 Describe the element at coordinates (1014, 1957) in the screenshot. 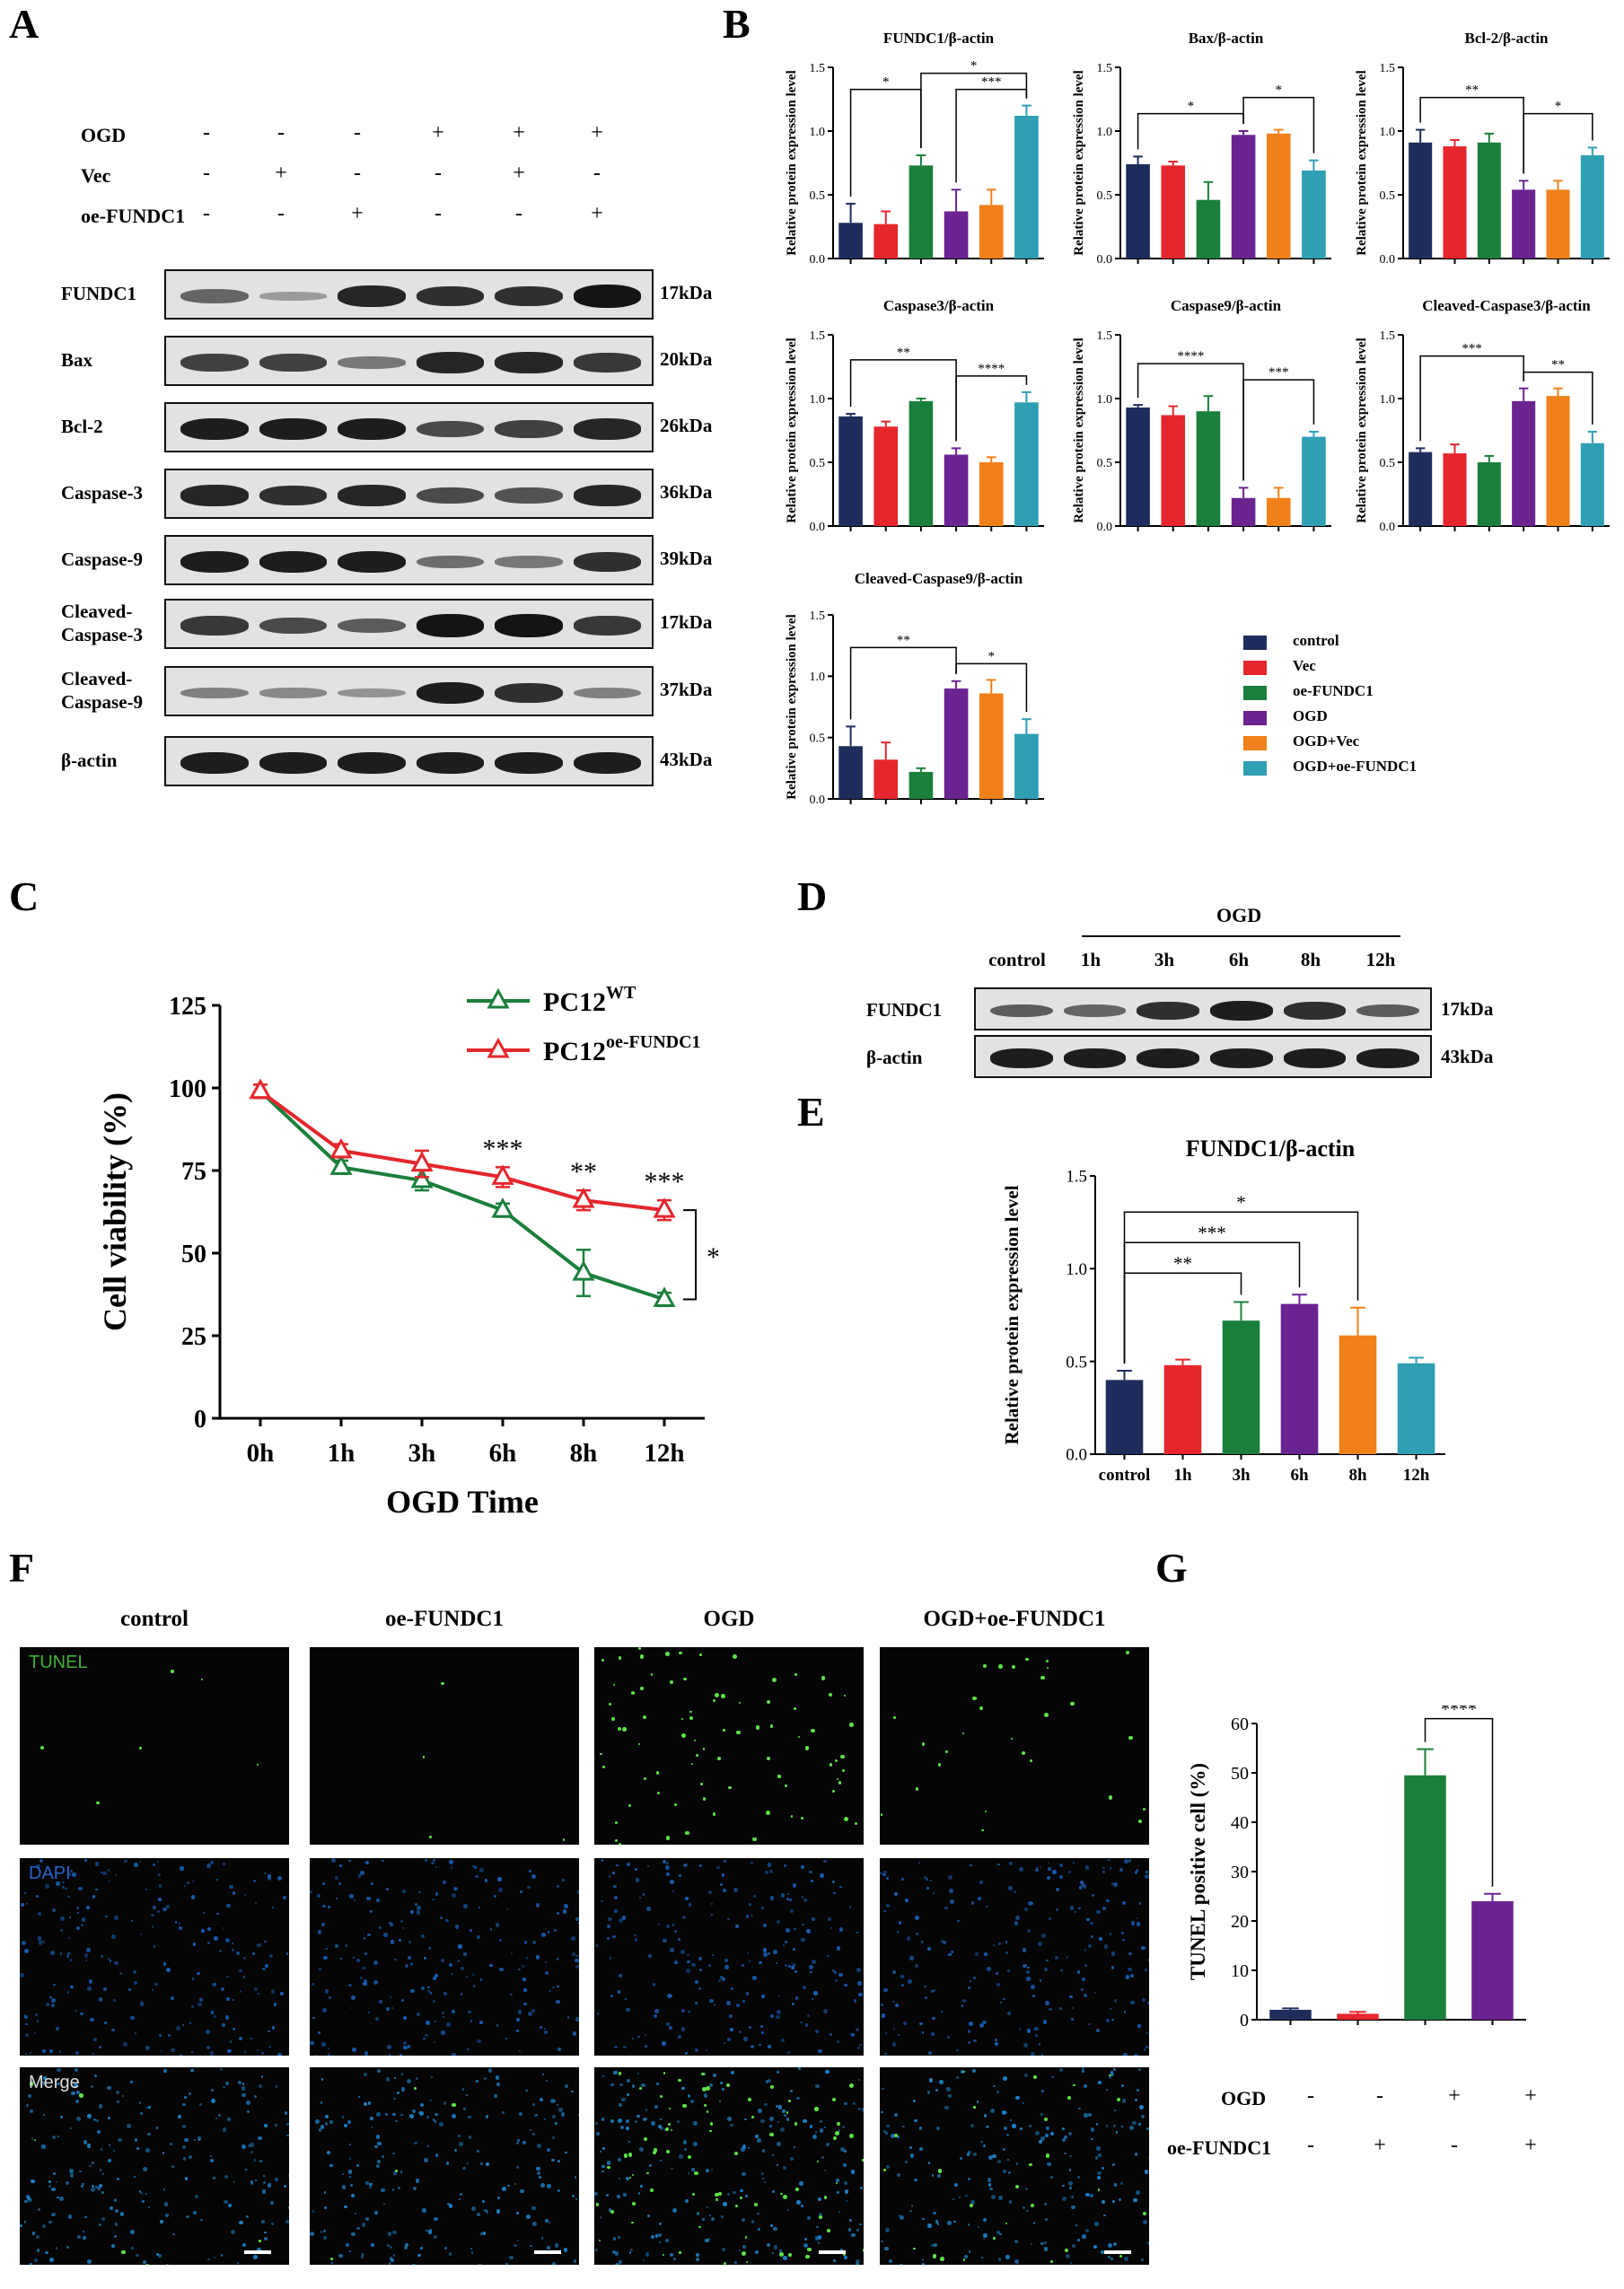

I see `micrograph` at that location.